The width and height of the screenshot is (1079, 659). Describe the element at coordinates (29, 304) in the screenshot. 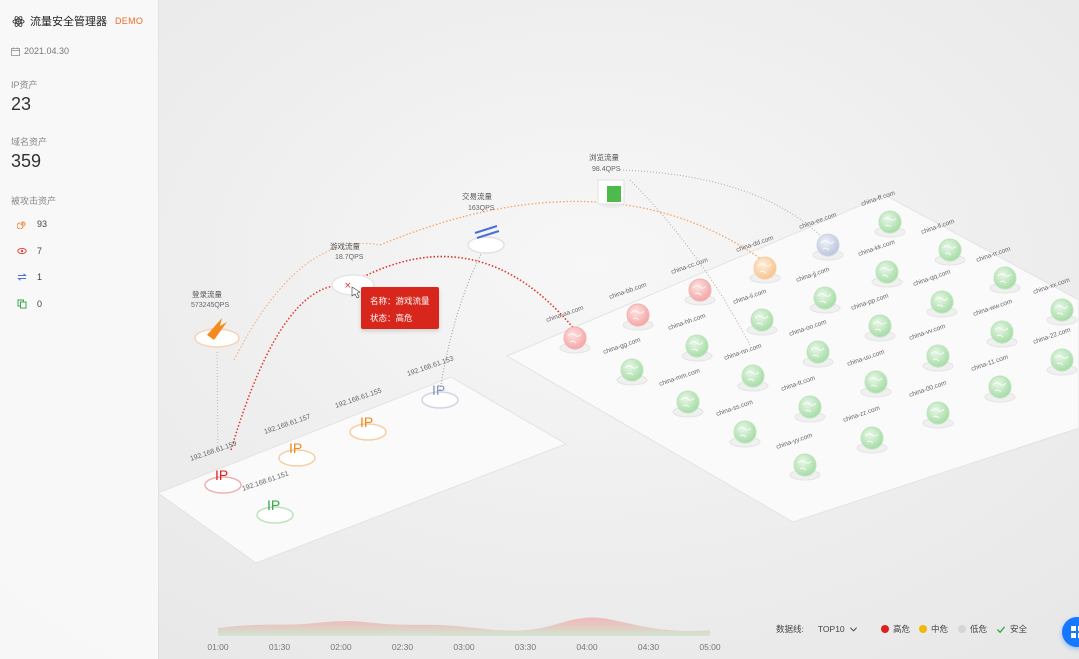

I see `attack-row-copy: 0` at that location.